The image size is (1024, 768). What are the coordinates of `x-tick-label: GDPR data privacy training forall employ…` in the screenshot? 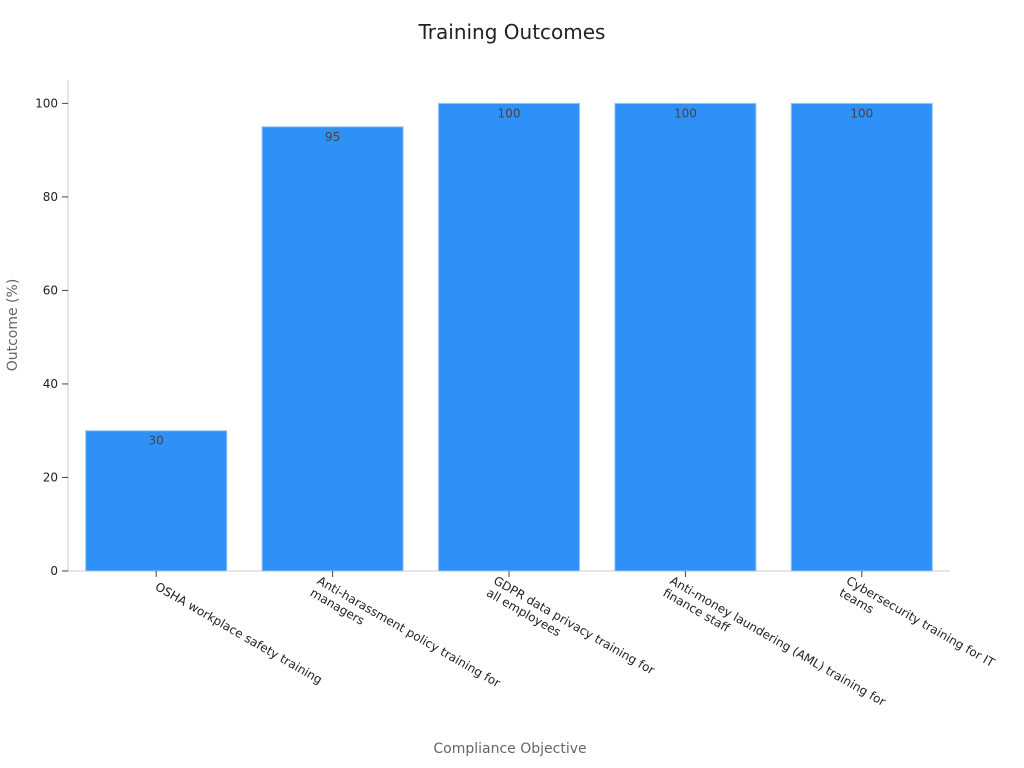 It's located at (570, 631).